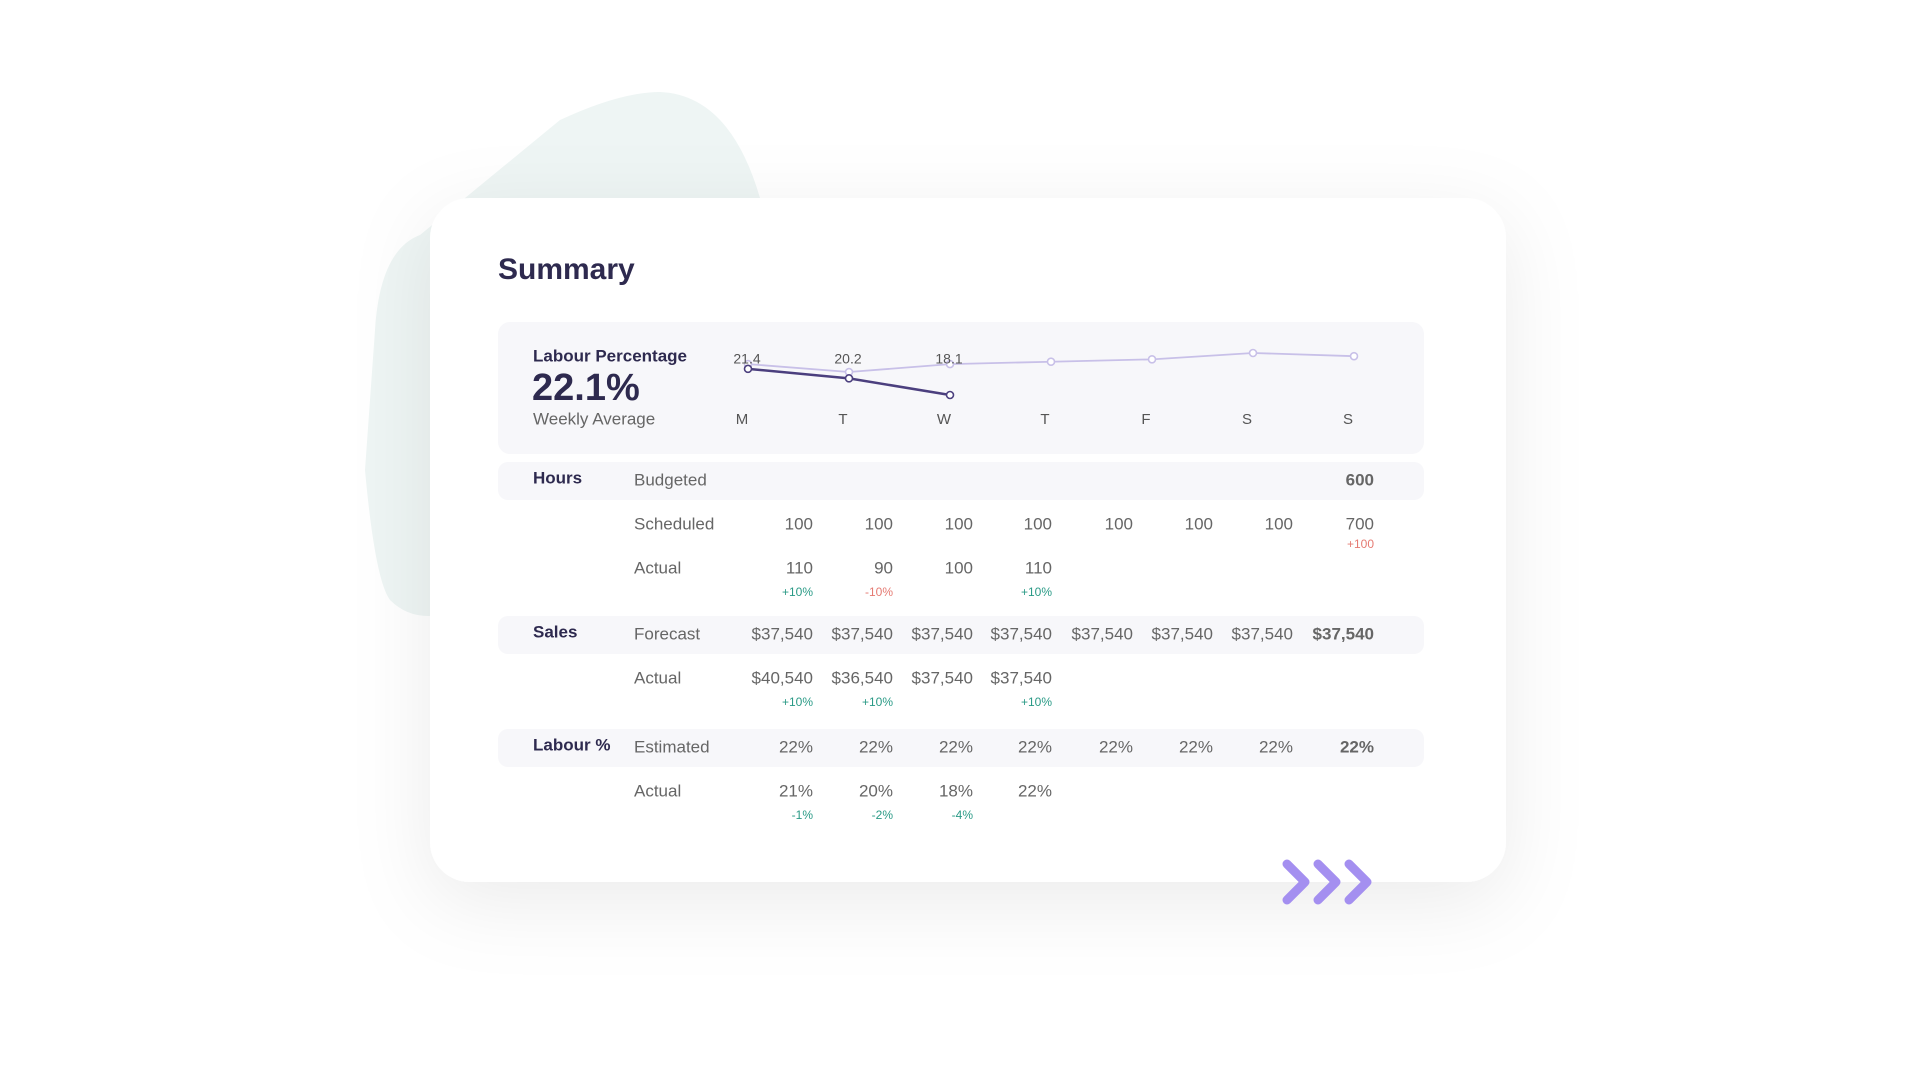 The image size is (1920, 1080). What do you see at coordinates (667, 633) in the screenshot?
I see `row-label: Forecast` at bounding box center [667, 633].